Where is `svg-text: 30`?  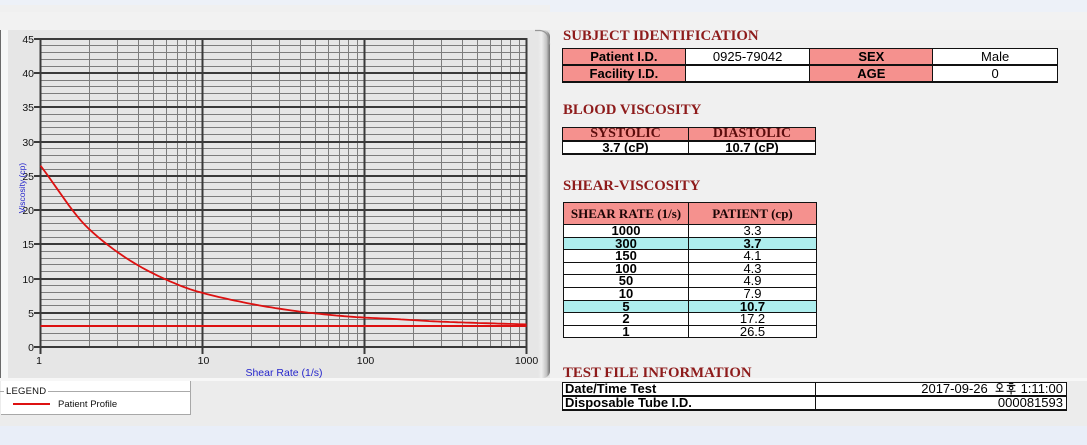
svg-text: 30 is located at coordinates (28, 143).